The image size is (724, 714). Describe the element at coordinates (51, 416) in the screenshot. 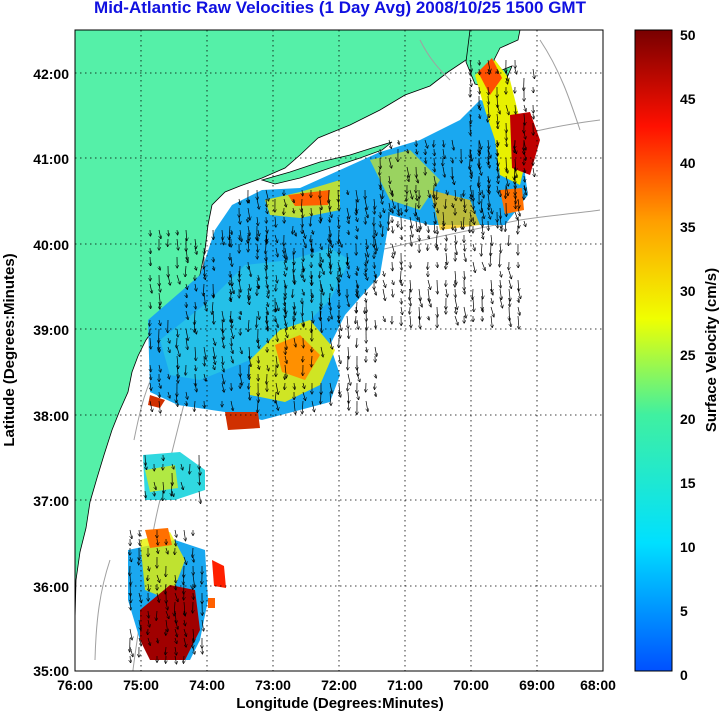

I see `y-tick-label: 38:00` at that location.